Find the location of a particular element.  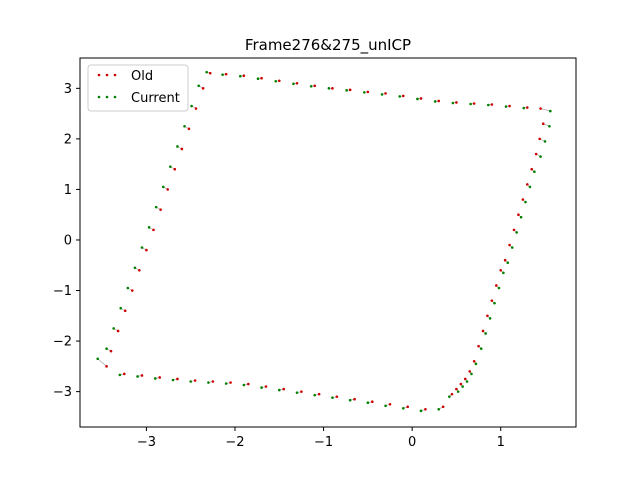

x-tick-label: −1 is located at coordinates (323, 442).